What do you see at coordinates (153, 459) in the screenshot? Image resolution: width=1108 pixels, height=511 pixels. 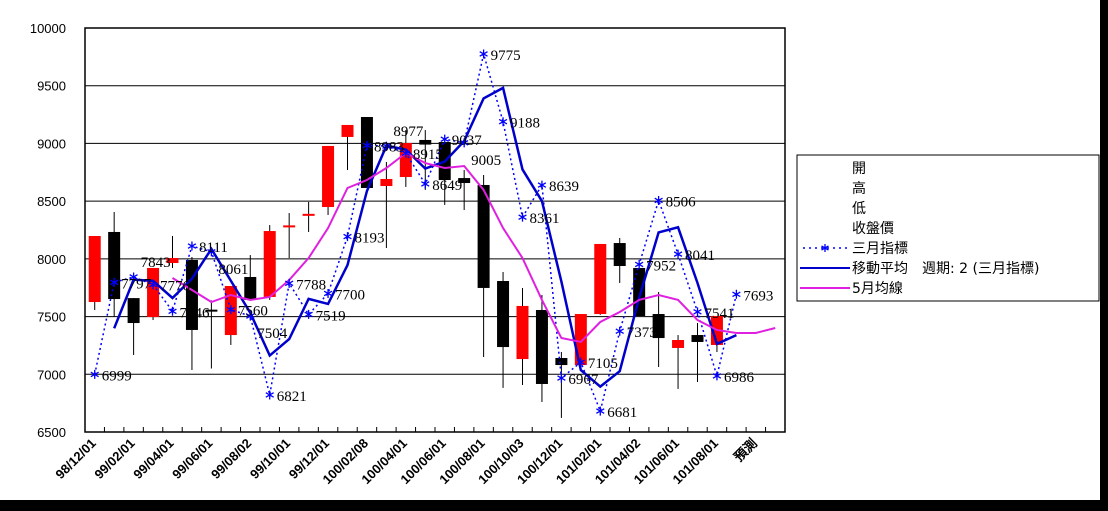 I see `x-tick-label: 99/04/01` at bounding box center [153, 459].